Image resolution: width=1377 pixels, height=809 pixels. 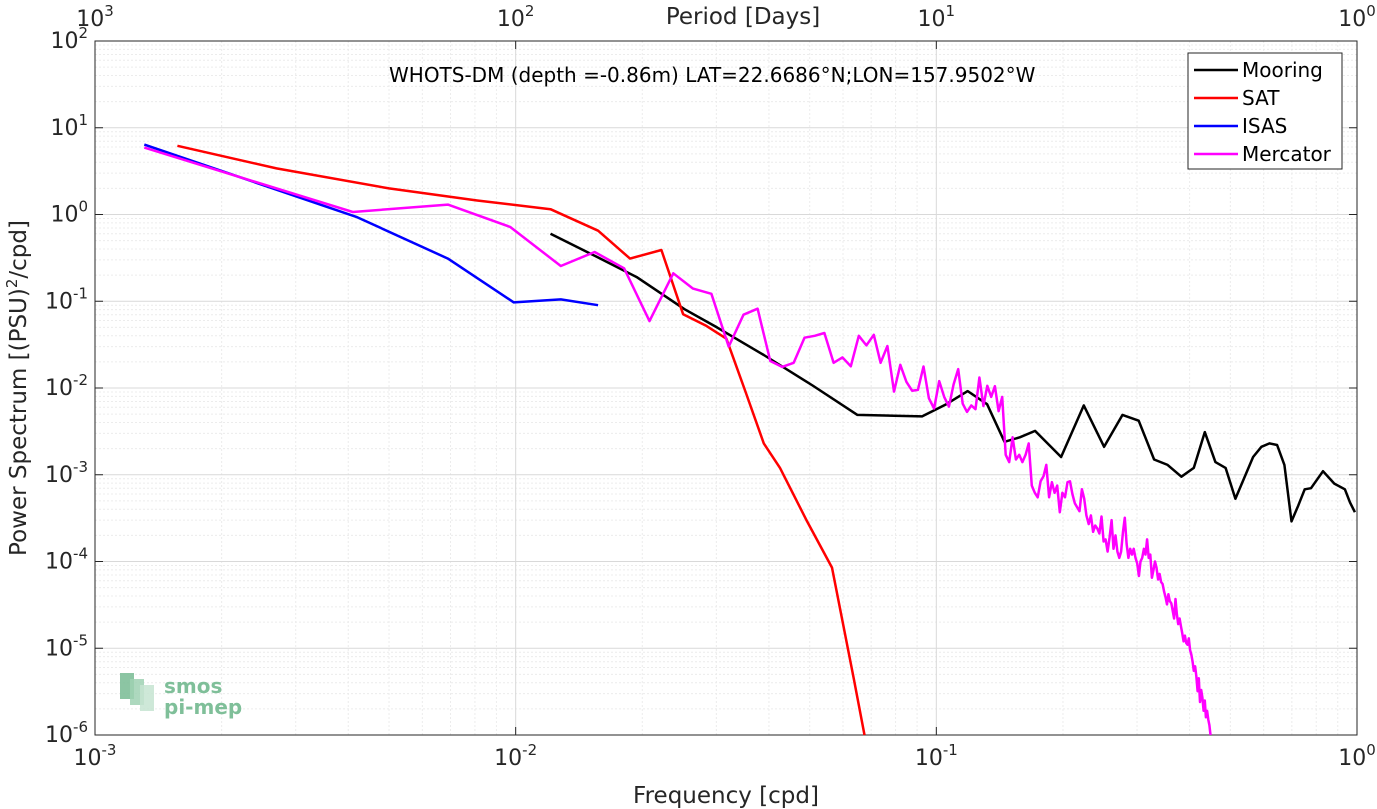 I want to click on legend-label-mercator: Mercator, so click(x=1287, y=154).